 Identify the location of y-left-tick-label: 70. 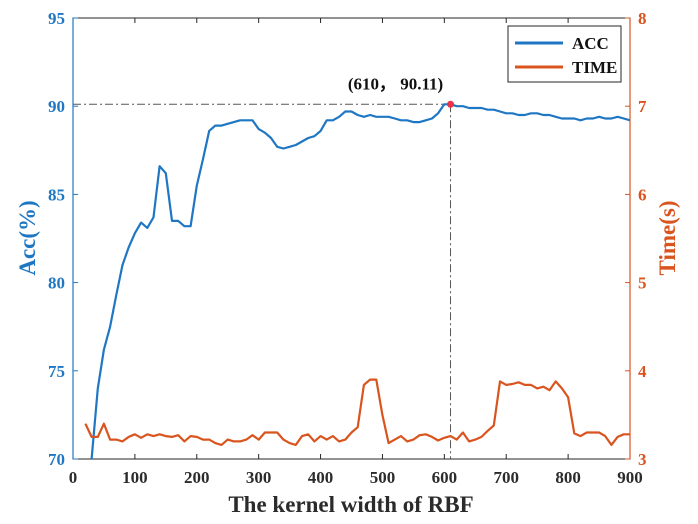
(56, 459).